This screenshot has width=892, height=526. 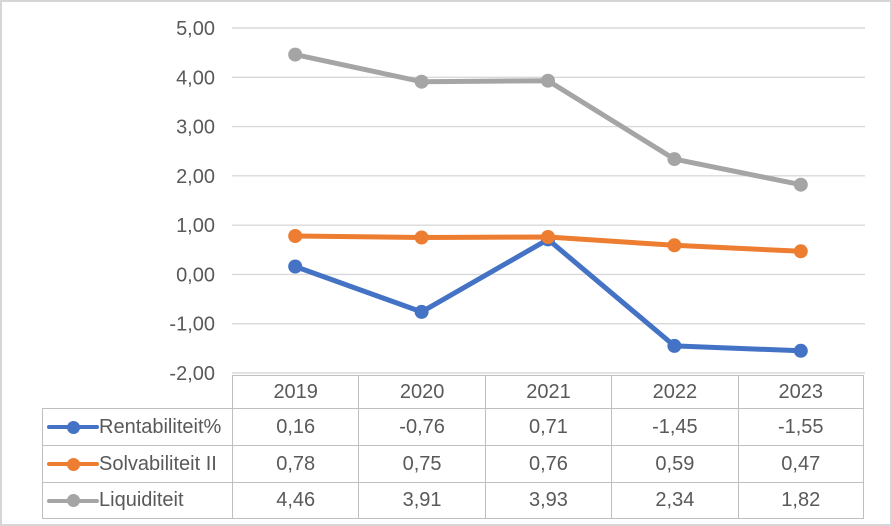 What do you see at coordinates (195, 226) in the screenshot?
I see `y-axis-tick-label: 1,00` at bounding box center [195, 226].